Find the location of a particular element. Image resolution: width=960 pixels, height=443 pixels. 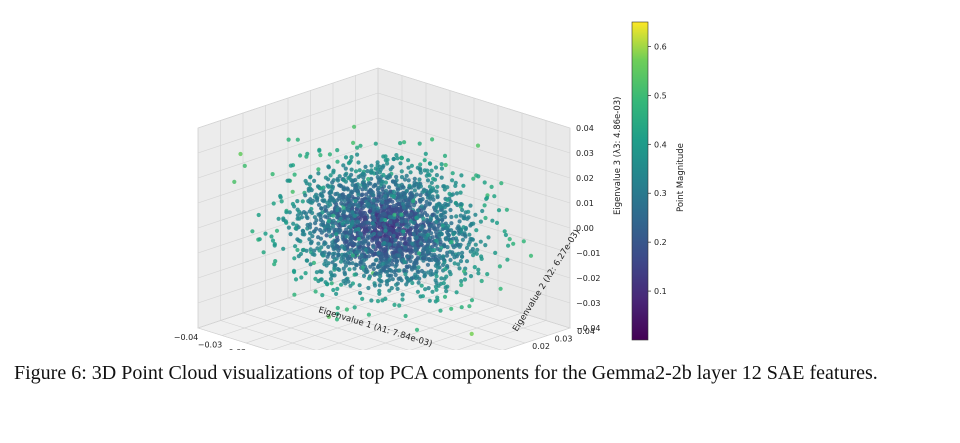

z-tick-label: 0.04 is located at coordinates (585, 128).